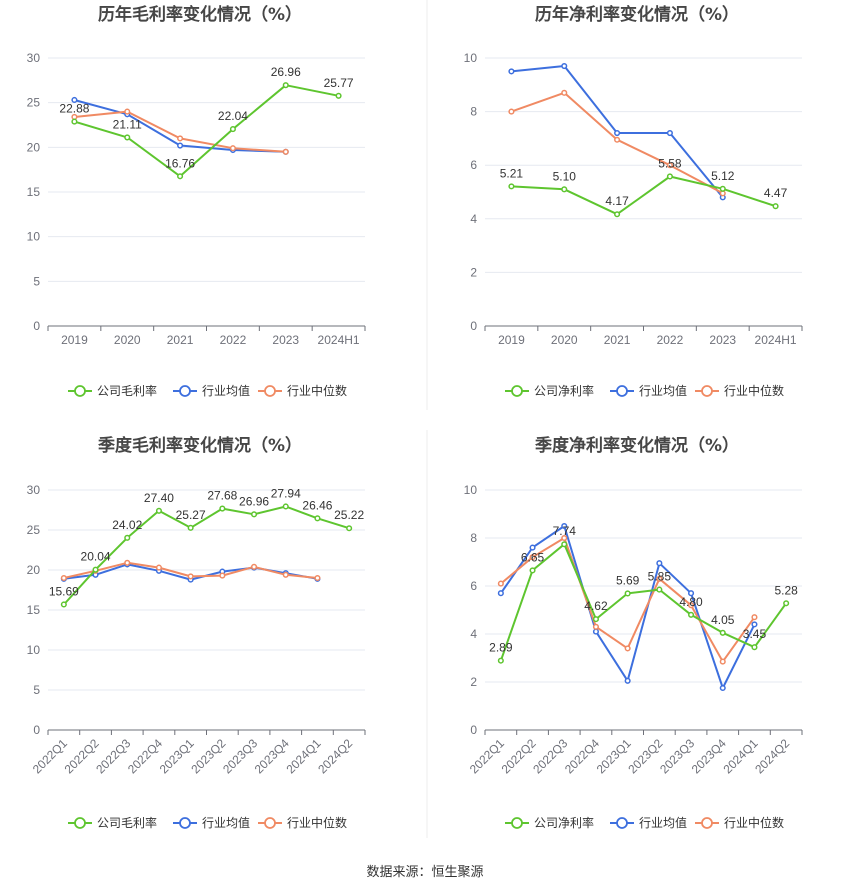 The width and height of the screenshot is (850, 891). What do you see at coordinates (637, 14) in the screenshot?
I see `chart-title: 历年净利率变化情况（%）` at bounding box center [637, 14].